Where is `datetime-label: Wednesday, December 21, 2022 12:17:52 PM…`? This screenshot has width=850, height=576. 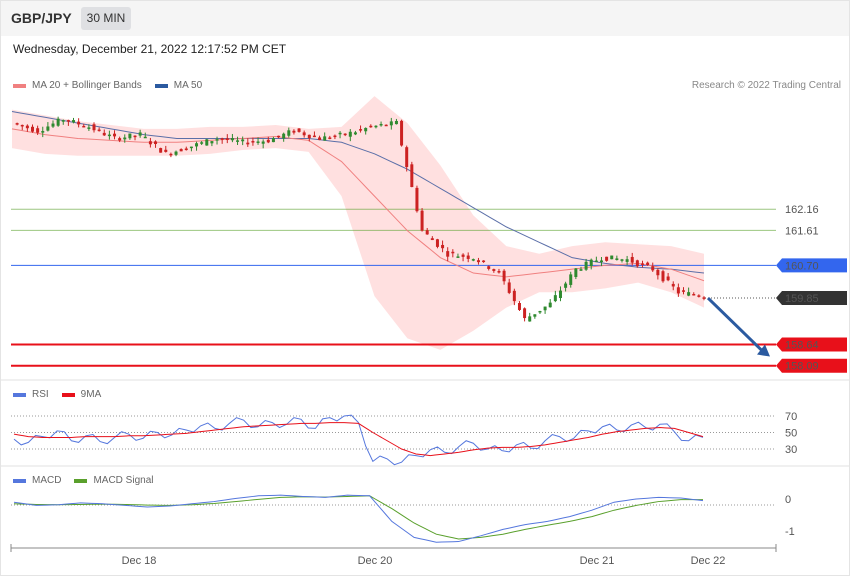
datetime-label: Wednesday, December 21, 2022 12:17:52 PM… is located at coordinates (150, 49).